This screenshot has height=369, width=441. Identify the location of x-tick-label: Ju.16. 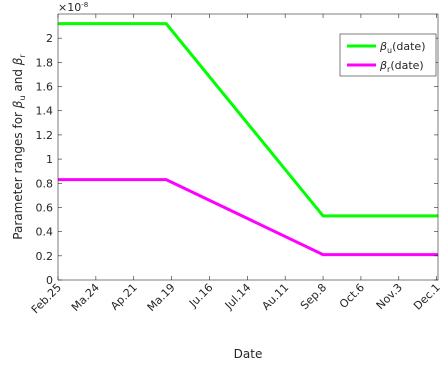
(200, 295).